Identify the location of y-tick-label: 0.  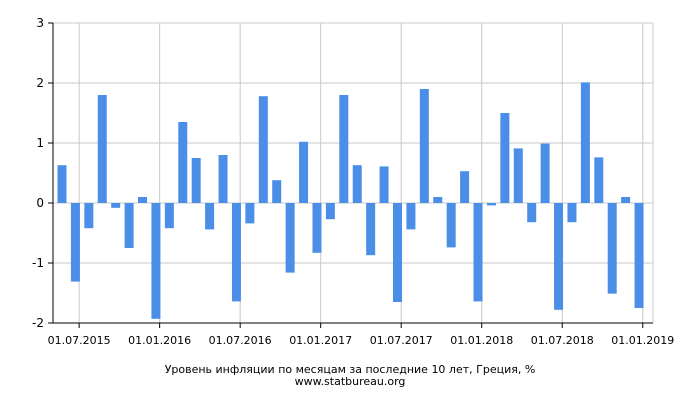
(40, 203).